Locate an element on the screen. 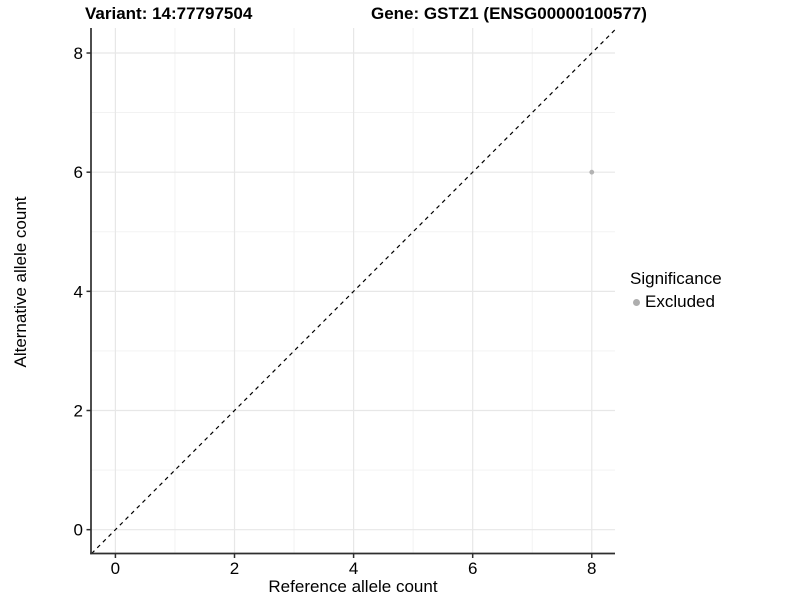 Image resolution: width=800 pixels, height=600 pixels. legend: Significance Excluded is located at coordinates (676, 290).